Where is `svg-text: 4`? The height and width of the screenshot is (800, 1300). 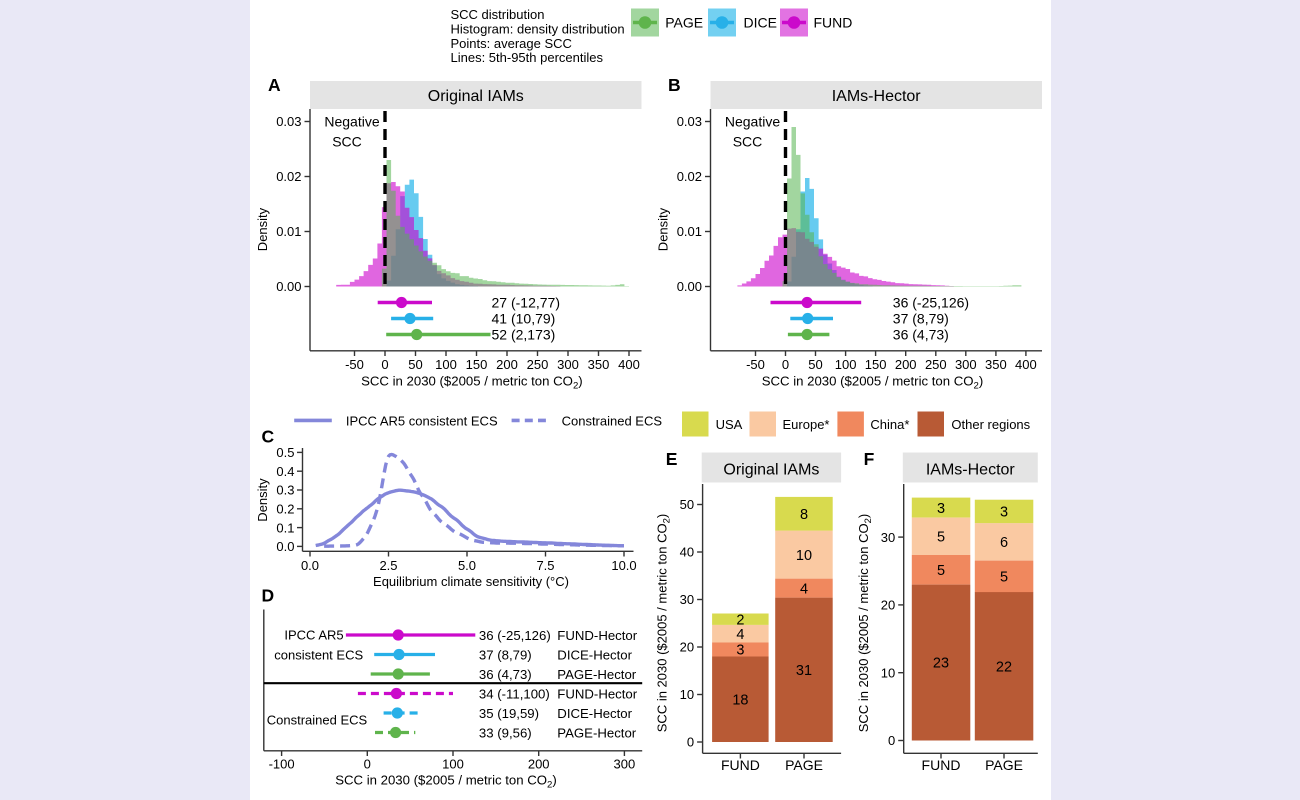 svg-text: 4 is located at coordinates (740, 635).